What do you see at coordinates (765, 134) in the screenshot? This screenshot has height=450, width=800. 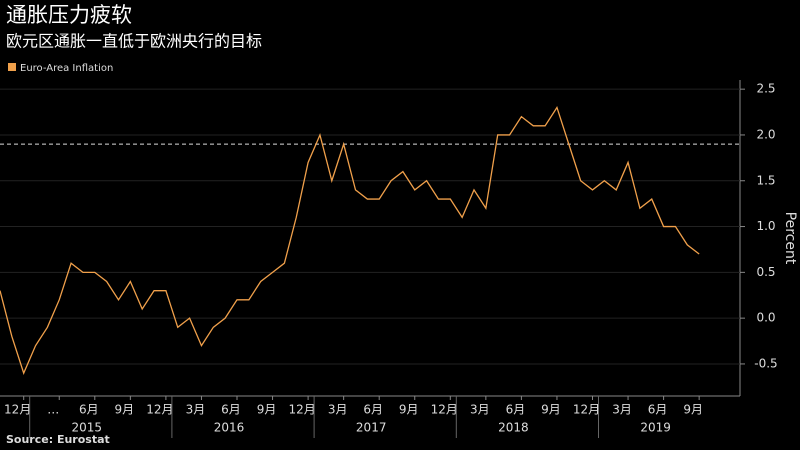 I see `y-tick-label: 2.0` at bounding box center [765, 134].